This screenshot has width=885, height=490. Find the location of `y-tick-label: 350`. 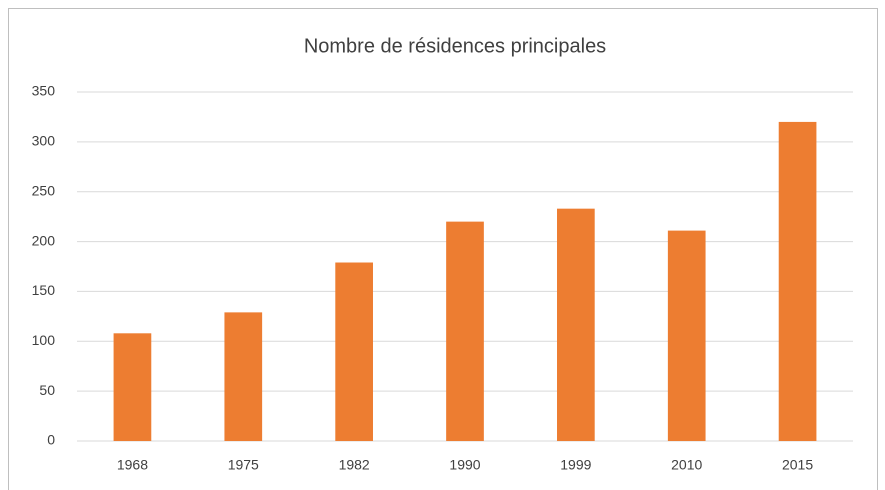

y-tick-label: 350 is located at coordinates (44, 91).